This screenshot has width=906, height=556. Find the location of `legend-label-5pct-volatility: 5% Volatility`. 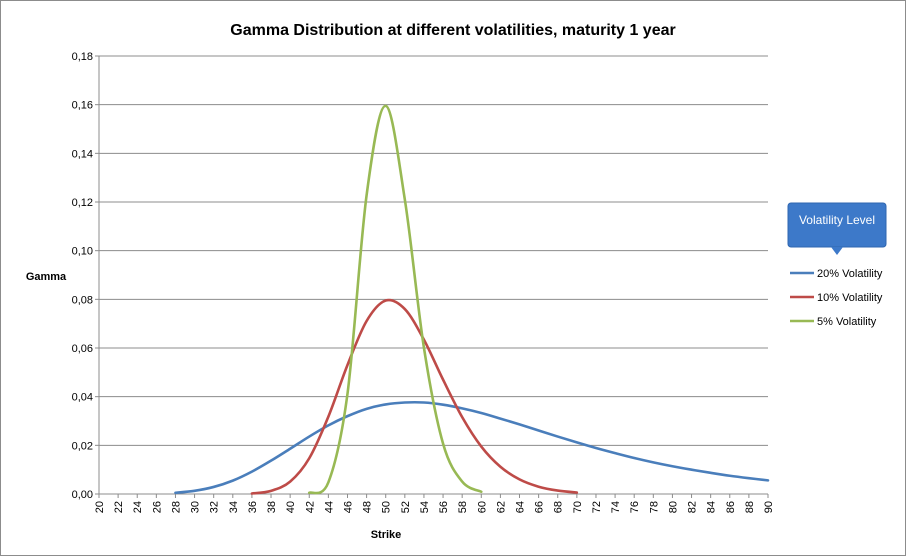

legend-label-5pct-volatility: 5% Volatility is located at coordinates (847, 322).